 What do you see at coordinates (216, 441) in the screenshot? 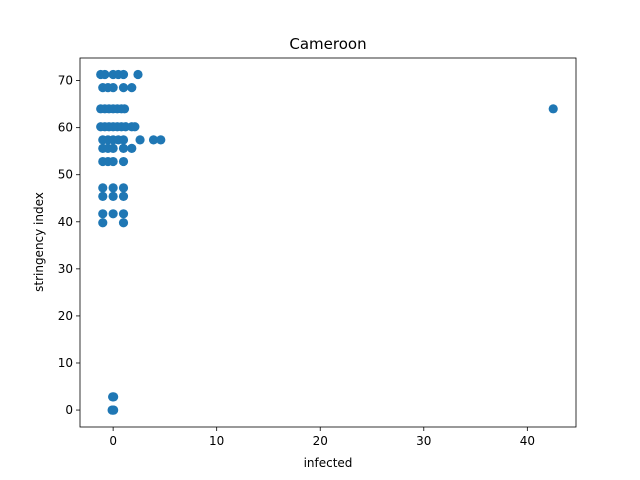
I see `x-tick-label: 10` at bounding box center [216, 441].